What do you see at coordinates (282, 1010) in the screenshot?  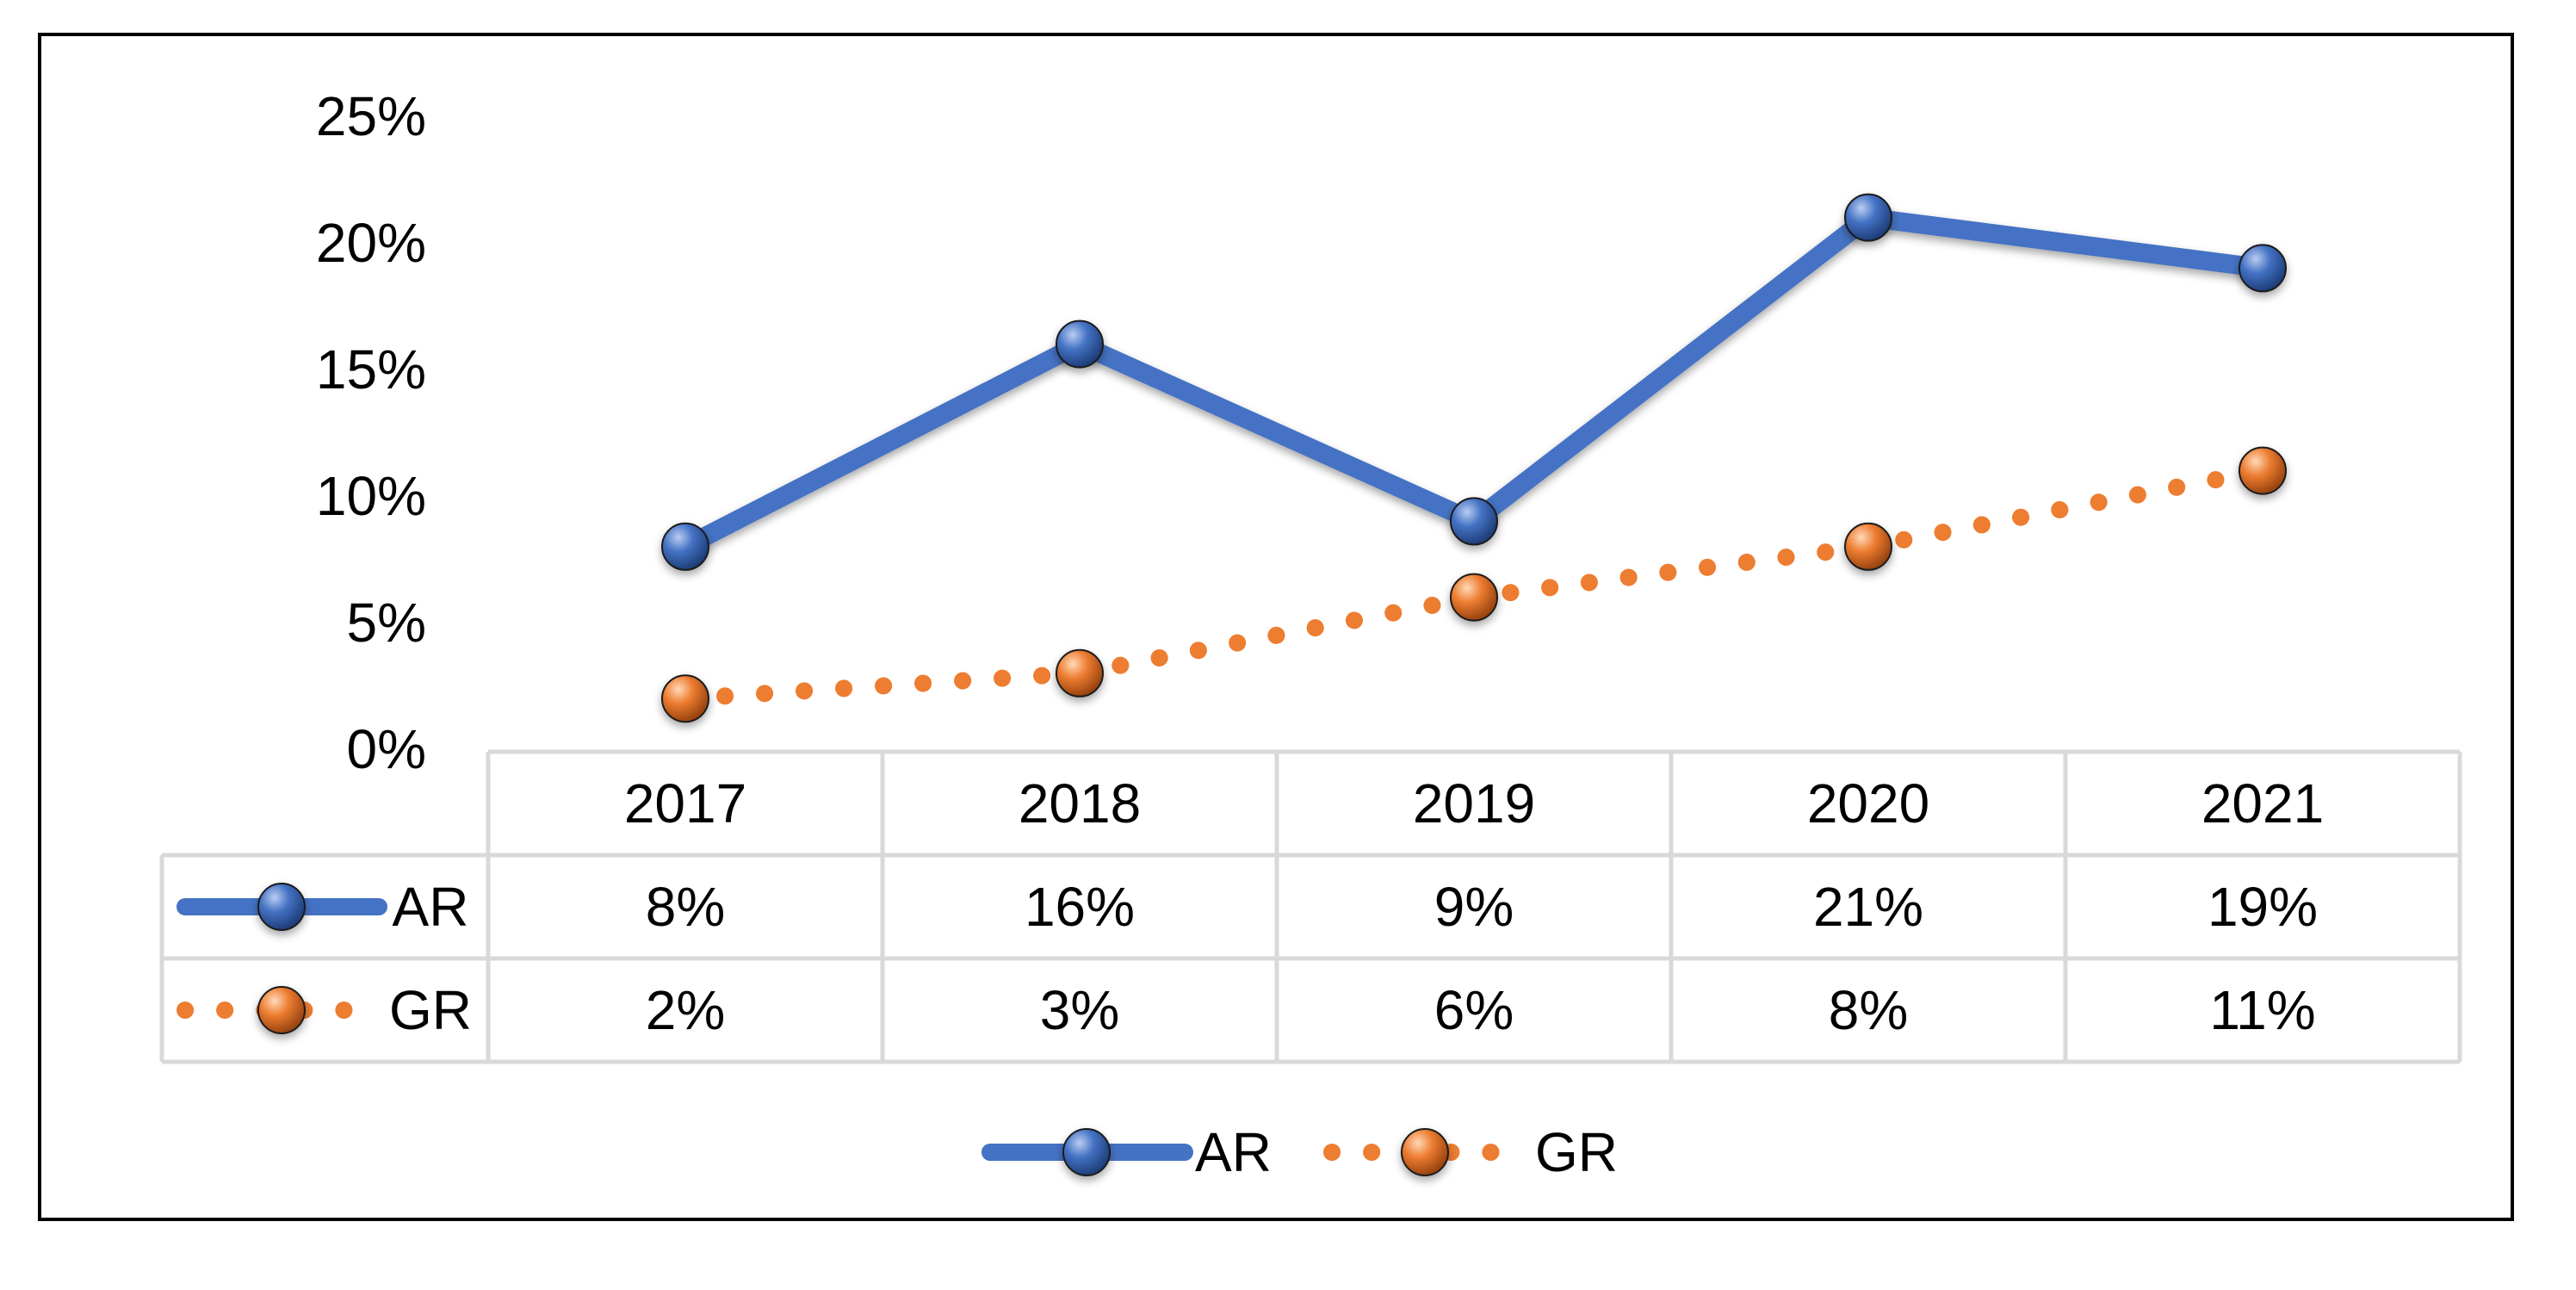 I see `table-row-key-marker-gr` at bounding box center [282, 1010].